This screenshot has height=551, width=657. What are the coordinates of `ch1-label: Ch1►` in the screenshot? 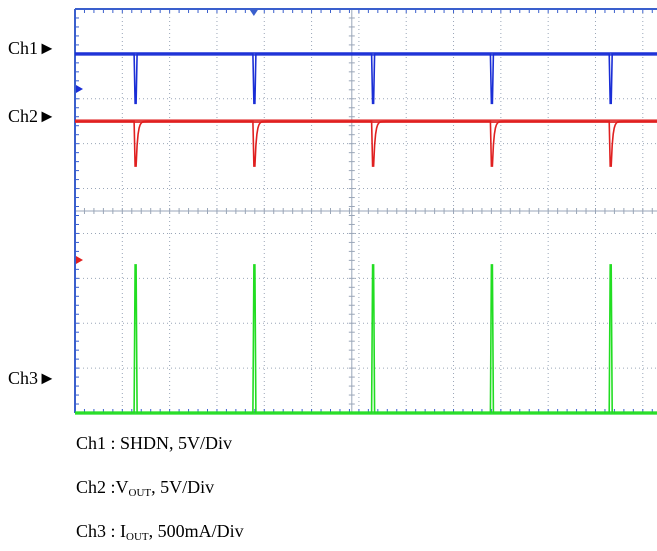 It's located at (32, 48).